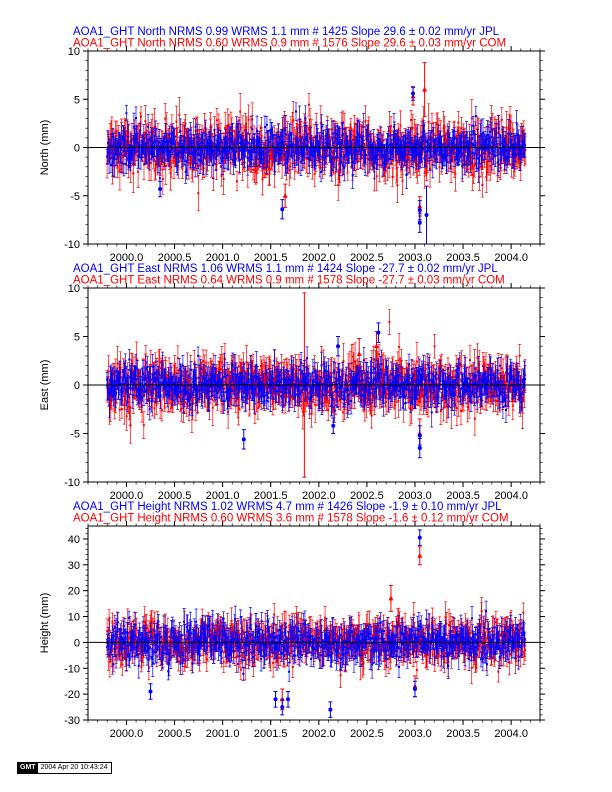 The width and height of the screenshot is (612, 792). I want to click on y-tick-label: 20, so click(74, 592).